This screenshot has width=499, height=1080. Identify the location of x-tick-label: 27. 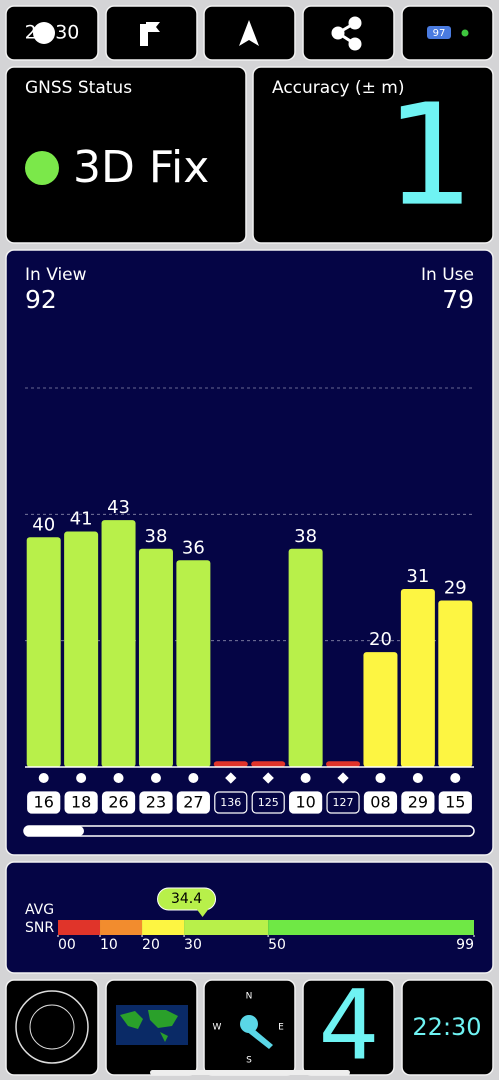
(193, 802).